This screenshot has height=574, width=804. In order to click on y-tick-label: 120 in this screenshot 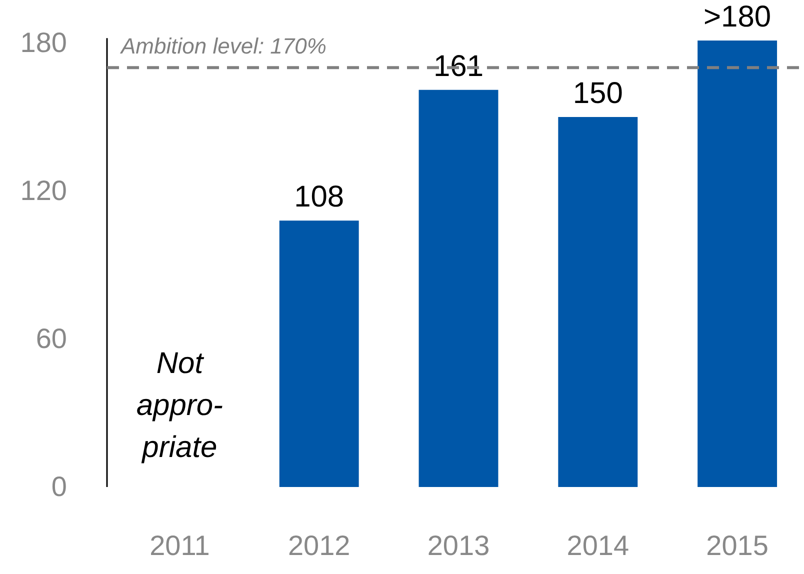, I will do `click(43, 190)`.